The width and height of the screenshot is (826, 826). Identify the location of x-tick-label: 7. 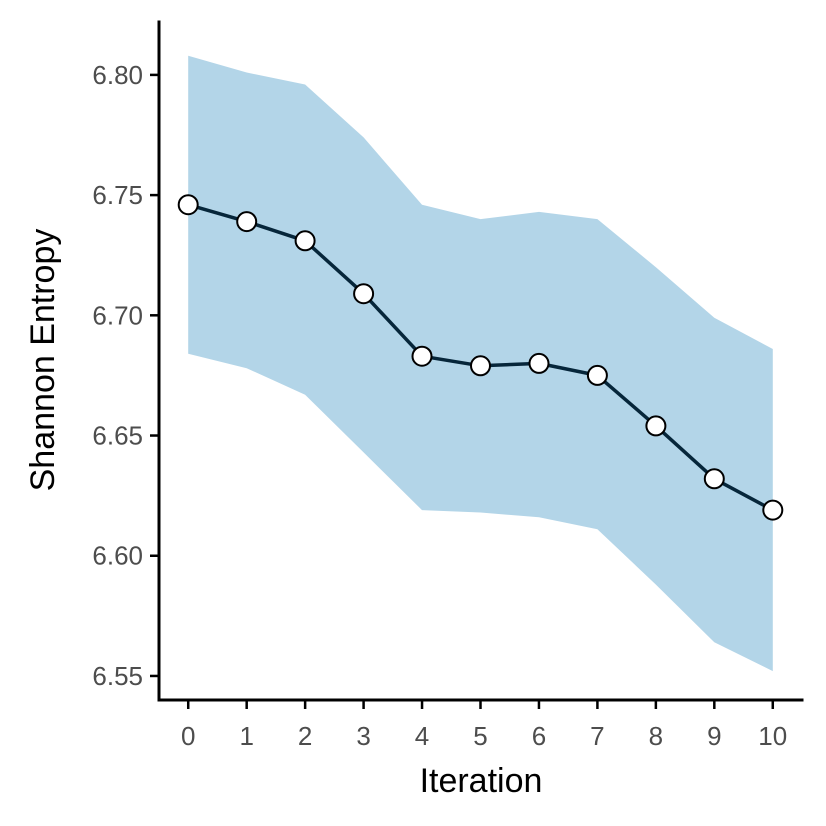
(597, 736).